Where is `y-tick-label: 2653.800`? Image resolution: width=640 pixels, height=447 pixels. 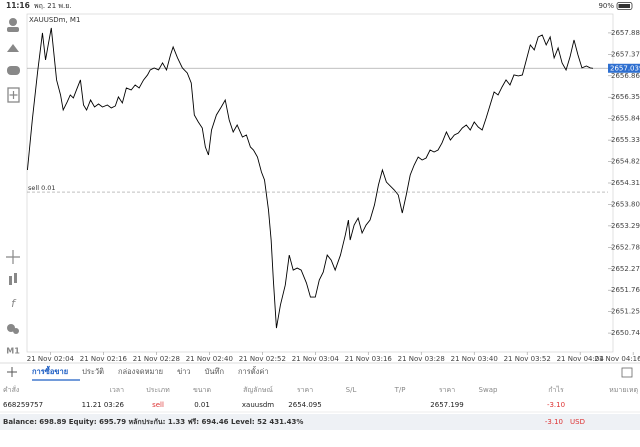 y-tick-label: 2653.800 is located at coordinates (625, 204).